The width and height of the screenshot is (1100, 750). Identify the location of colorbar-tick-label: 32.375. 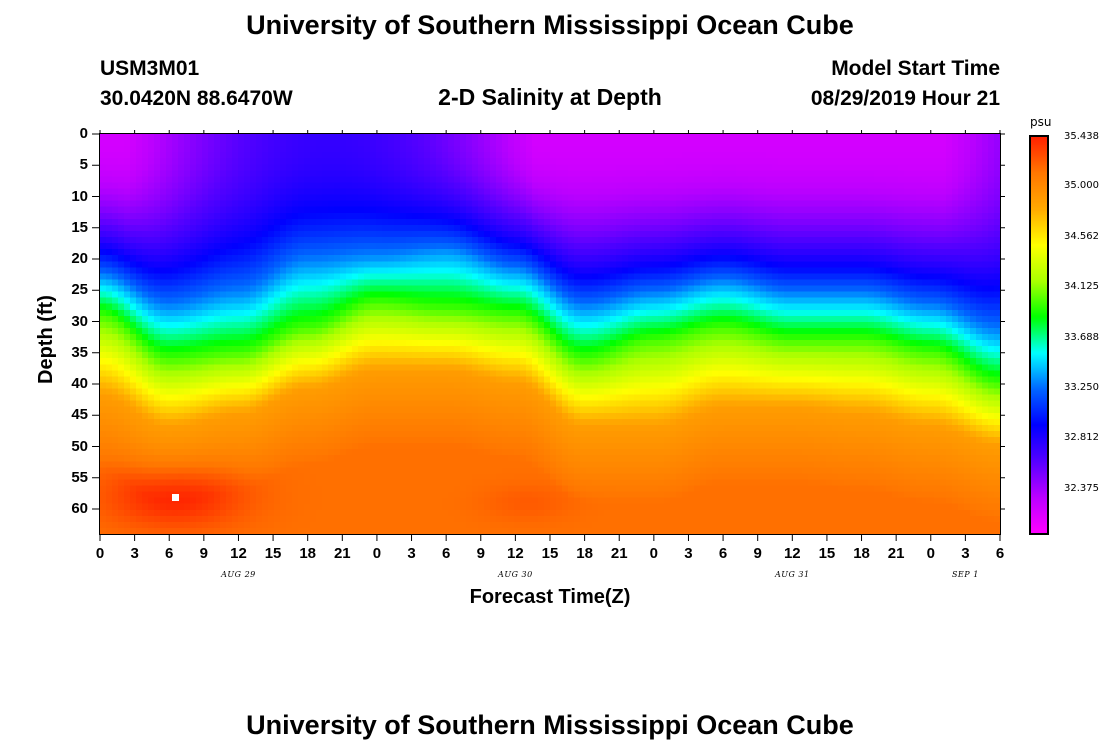
(1081, 488).